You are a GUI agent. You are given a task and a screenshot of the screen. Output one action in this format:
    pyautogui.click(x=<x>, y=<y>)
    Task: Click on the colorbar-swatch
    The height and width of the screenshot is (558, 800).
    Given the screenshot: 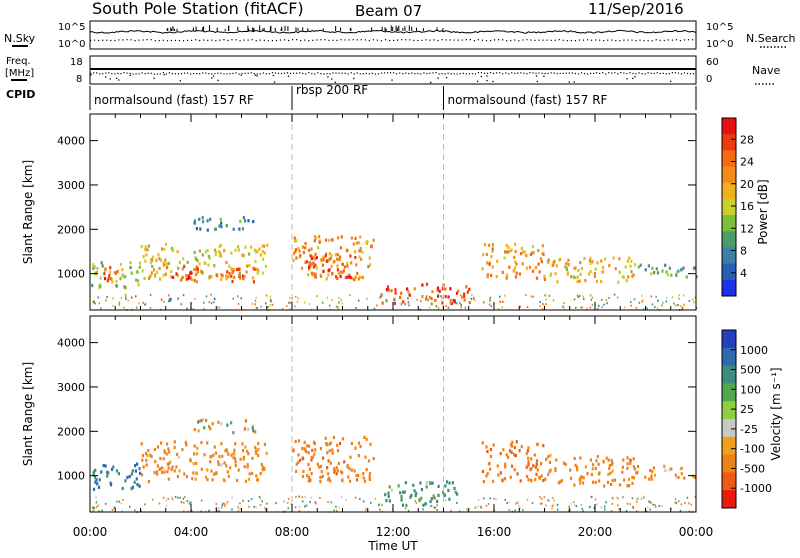 What is the action you would take?
    pyautogui.click(x=729, y=499)
    